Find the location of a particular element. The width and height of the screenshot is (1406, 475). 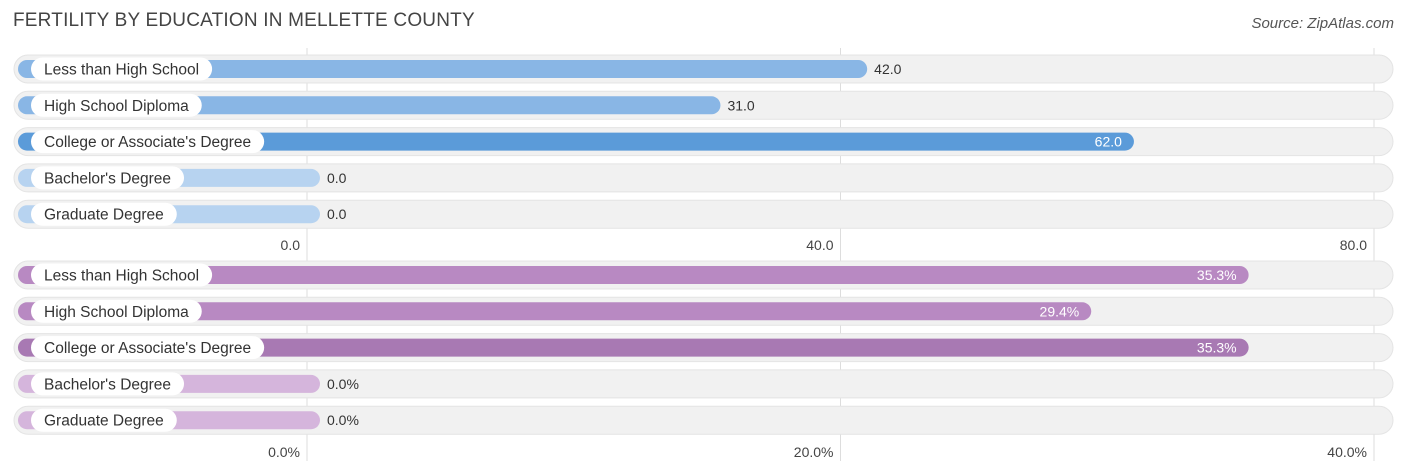

value-label: 29.4% is located at coordinates (1060, 311).